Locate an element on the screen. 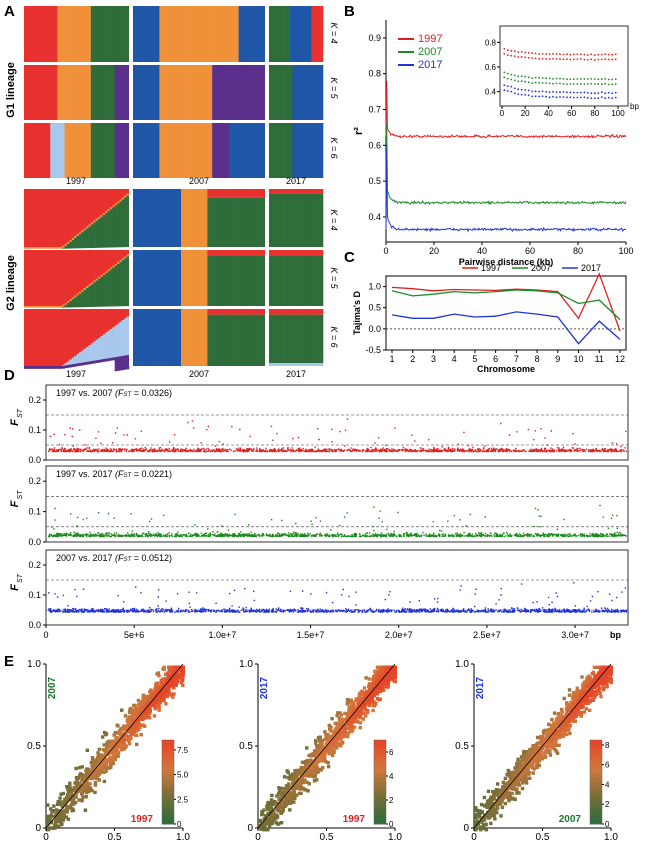  inset-x-unit: bp is located at coordinates (634, 106).